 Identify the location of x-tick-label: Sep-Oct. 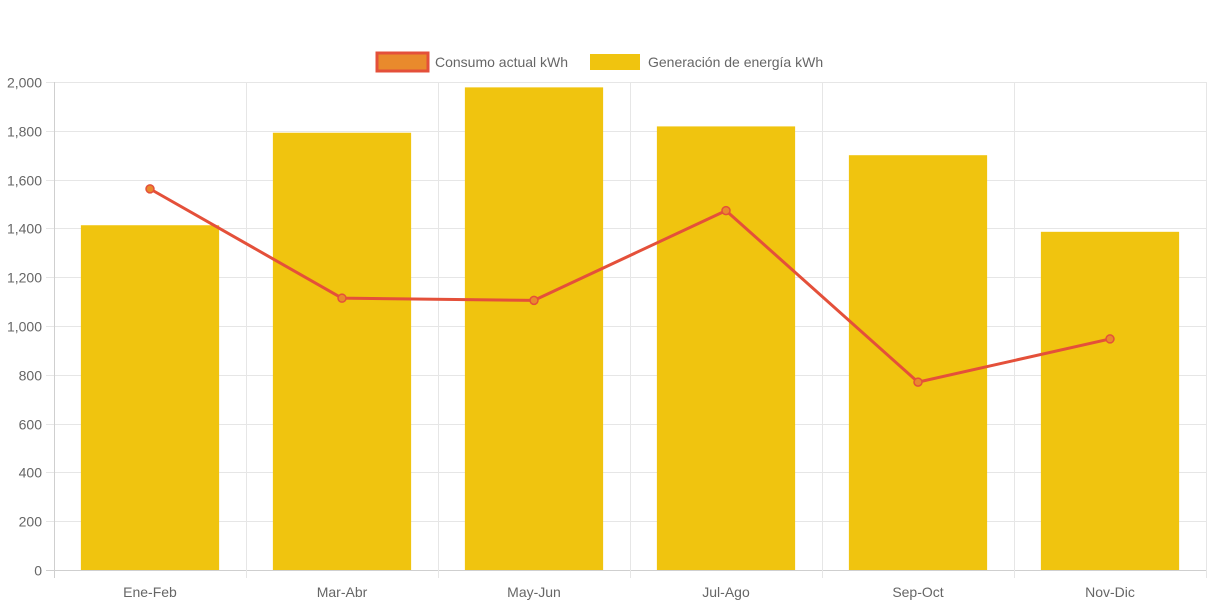
(917, 592).